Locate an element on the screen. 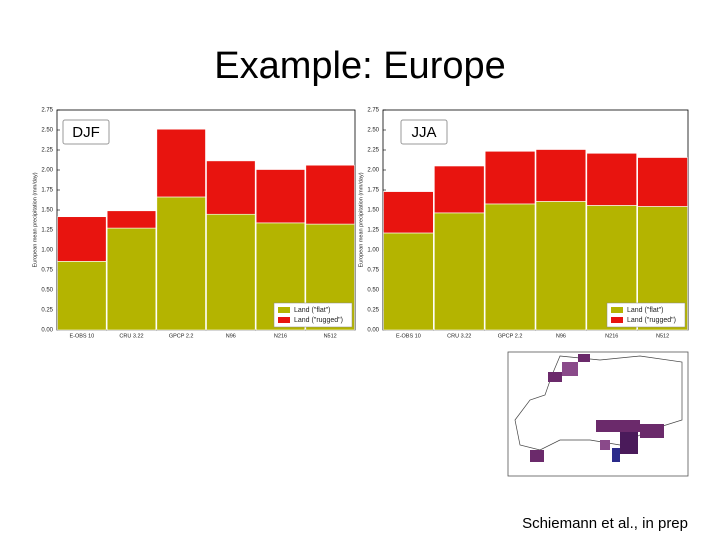  panel-title: JJA is located at coordinates (423, 132).